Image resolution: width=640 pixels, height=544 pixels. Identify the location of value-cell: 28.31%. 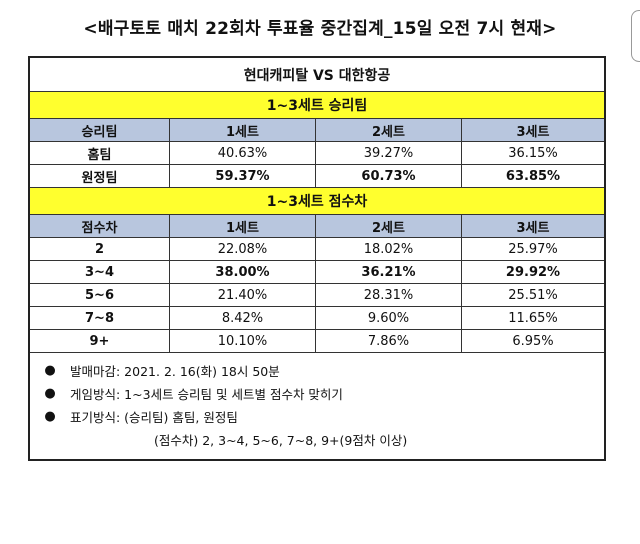
(389, 295).